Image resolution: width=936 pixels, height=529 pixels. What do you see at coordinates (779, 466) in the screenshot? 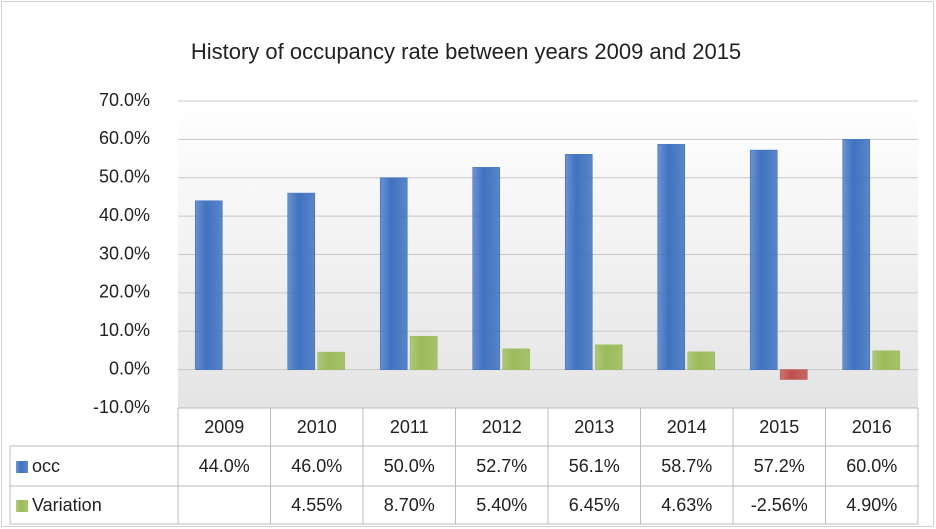
I see `data-label: 57.2%` at bounding box center [779, 466].